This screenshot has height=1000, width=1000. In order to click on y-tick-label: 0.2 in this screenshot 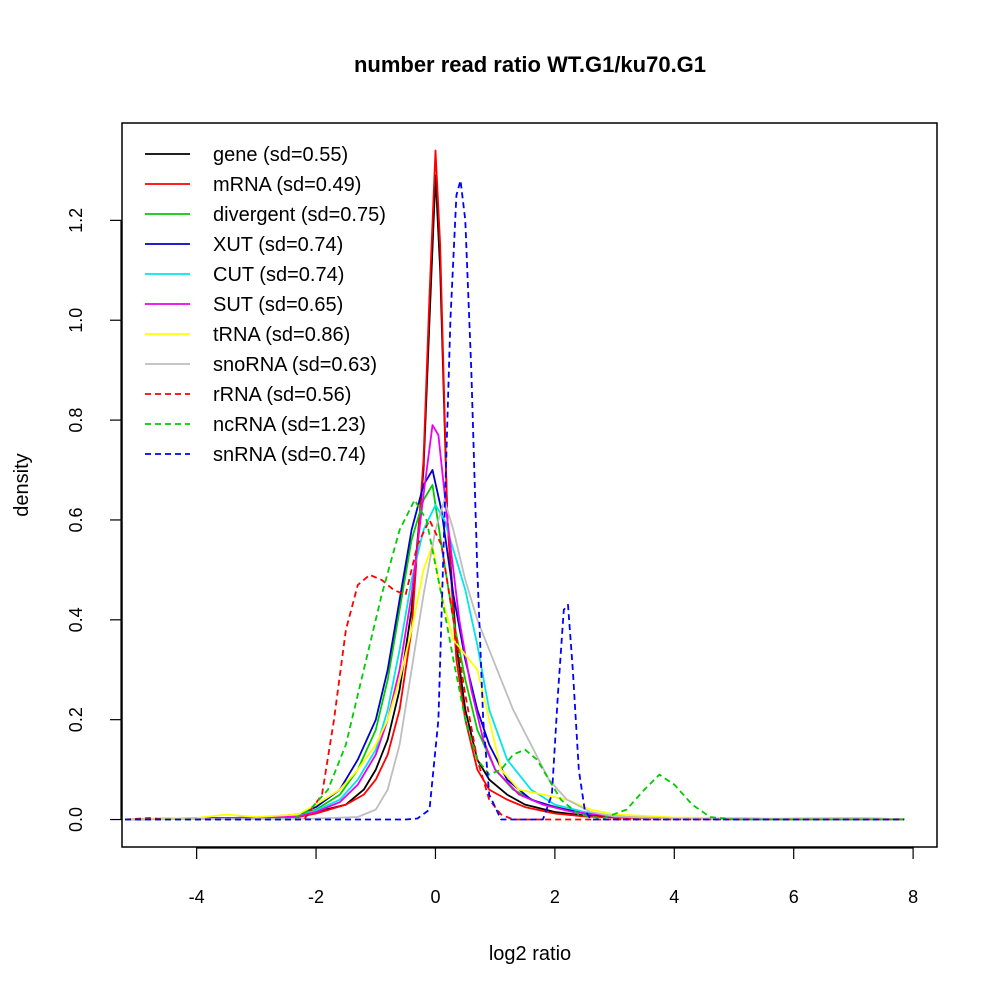, I will do `click(76, 719)`.